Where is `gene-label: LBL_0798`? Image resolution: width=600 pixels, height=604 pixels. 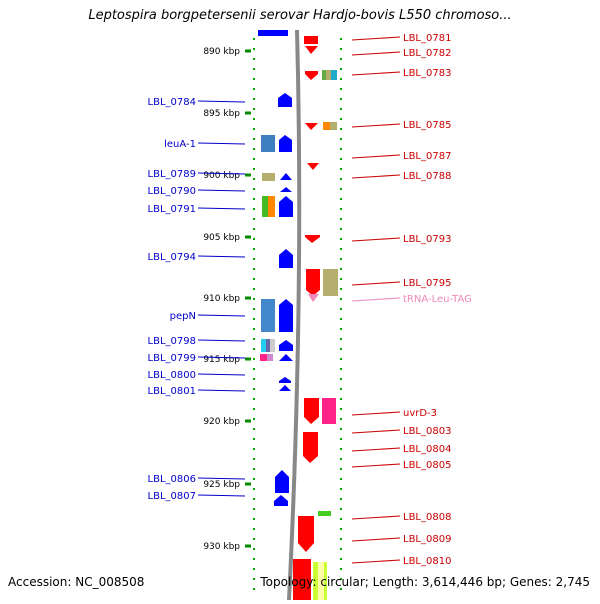
gene-label: LBL_0798 is located at coordinates (172, 341).